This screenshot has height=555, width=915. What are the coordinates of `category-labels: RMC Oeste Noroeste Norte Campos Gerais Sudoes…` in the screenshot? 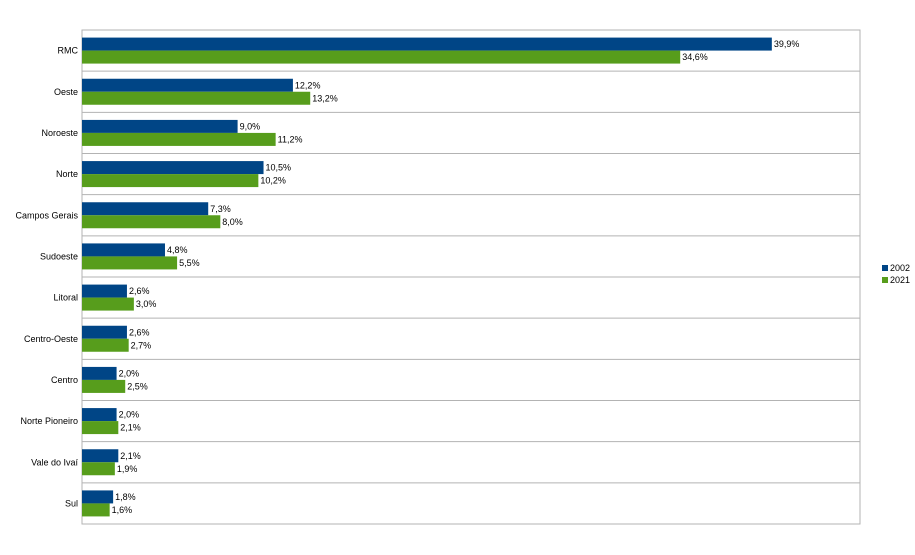 It's located at (46, 277).